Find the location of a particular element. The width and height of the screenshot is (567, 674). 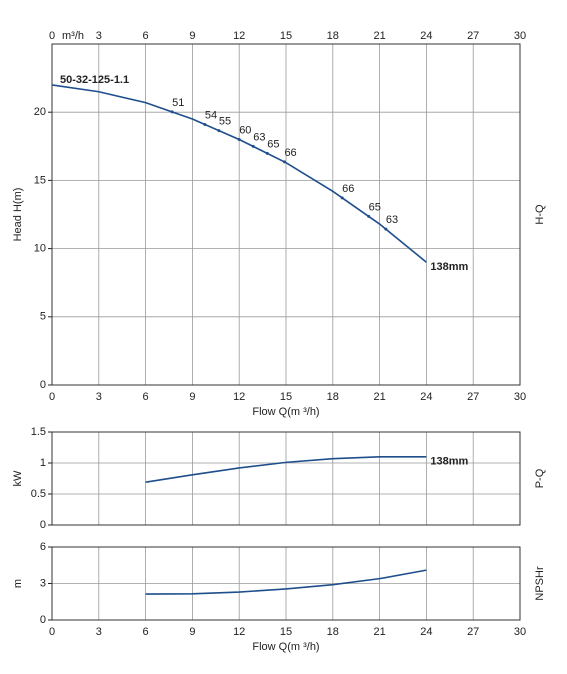

top-tick-label: 18 is located at coordinates (333, 36).